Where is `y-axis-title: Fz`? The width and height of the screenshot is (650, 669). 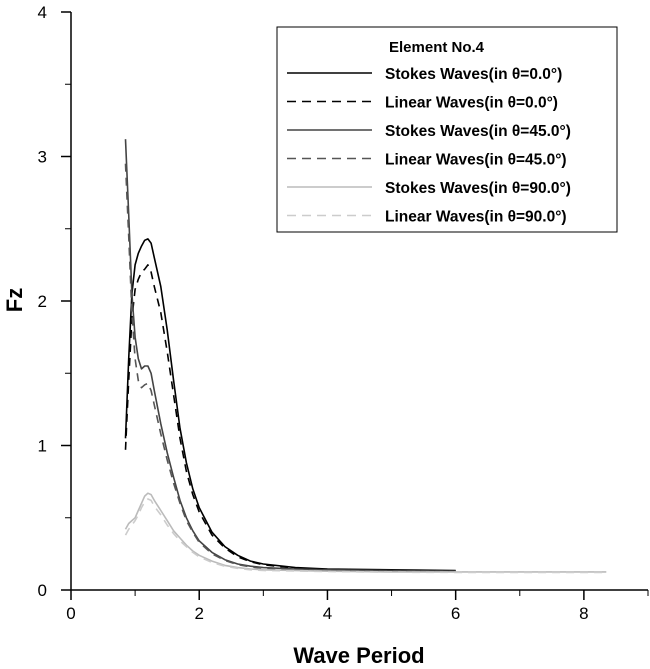 y-axis-title: Fz is located at coordinates (14, 300).